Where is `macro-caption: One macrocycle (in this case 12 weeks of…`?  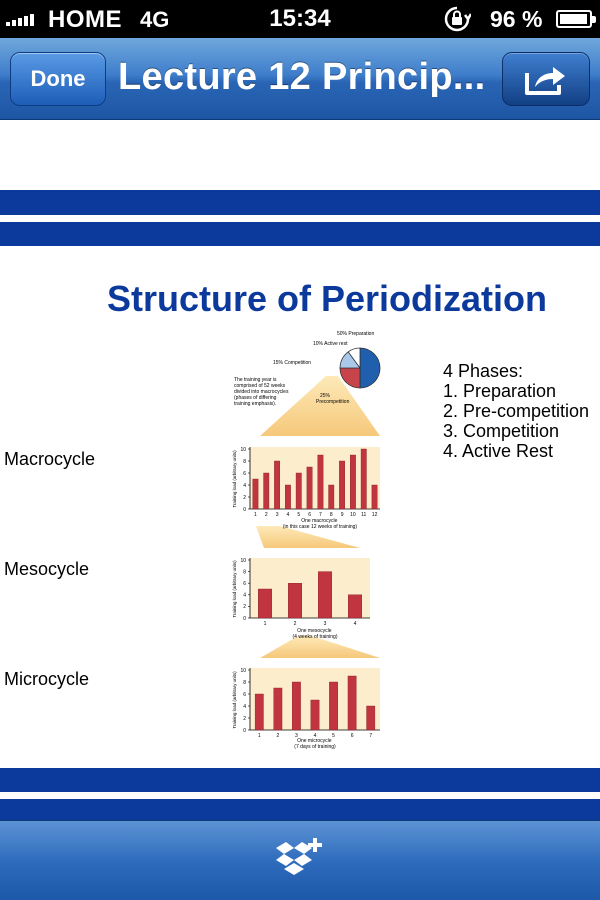 macro-caption: One macrocycle (in this case 12 weeks of… is located at coordinates (320, 524).